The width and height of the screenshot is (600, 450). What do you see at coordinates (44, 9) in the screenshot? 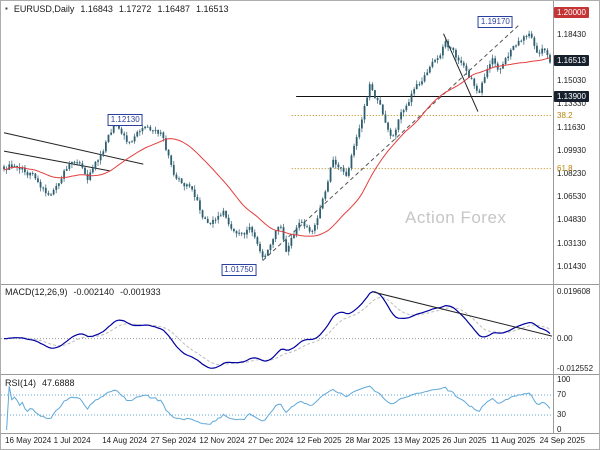
I see `symbol-timeframe-label: EURUSD,Daily` at bounding box center [44, 9].